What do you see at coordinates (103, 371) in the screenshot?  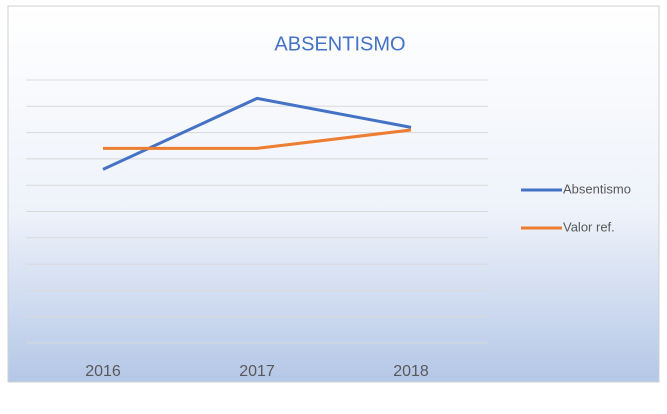 I see `x-tick-label: 2016` at bounding box center [103, 371].